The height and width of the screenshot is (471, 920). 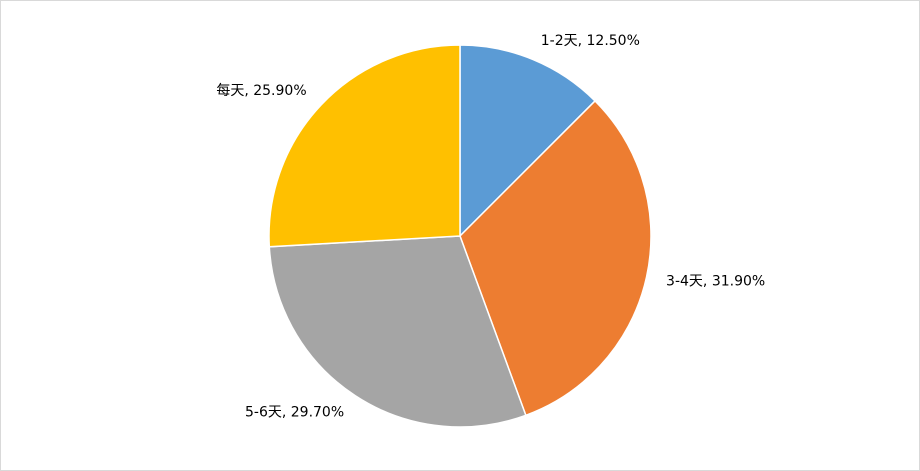 What do you see at coordinates (715, 281) in the screenshot?
I see `data-label: 3-4天, 31.90%` at bounding box center [715, 281].